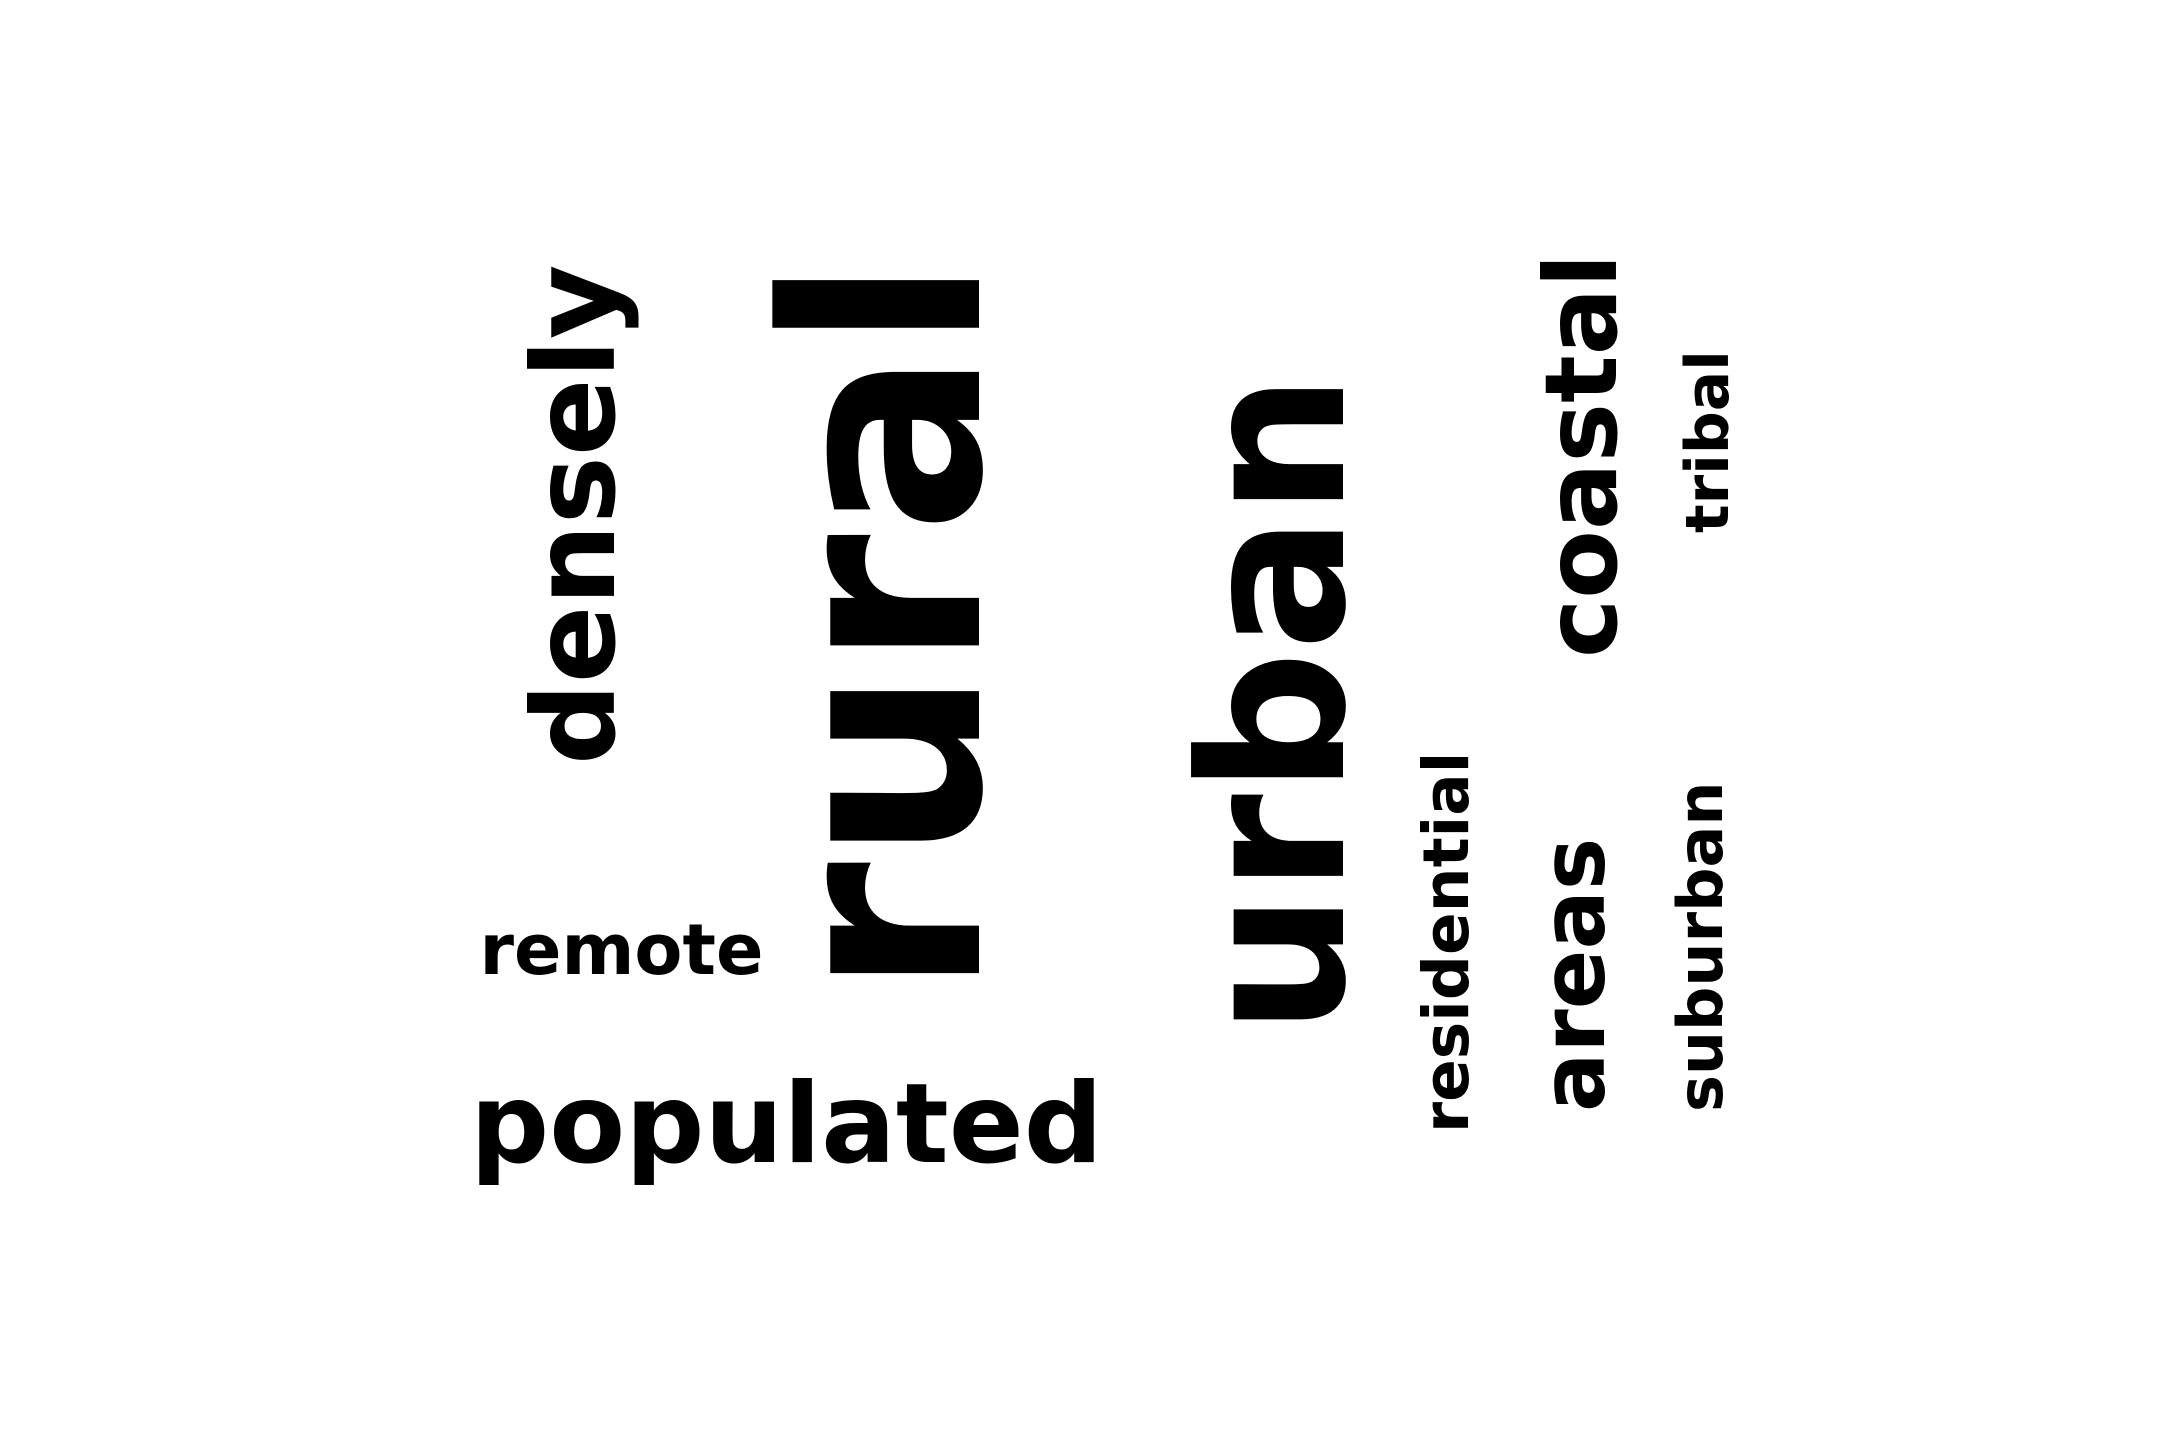  I want to click on word-coastal: coastal, so click(1581, 455).